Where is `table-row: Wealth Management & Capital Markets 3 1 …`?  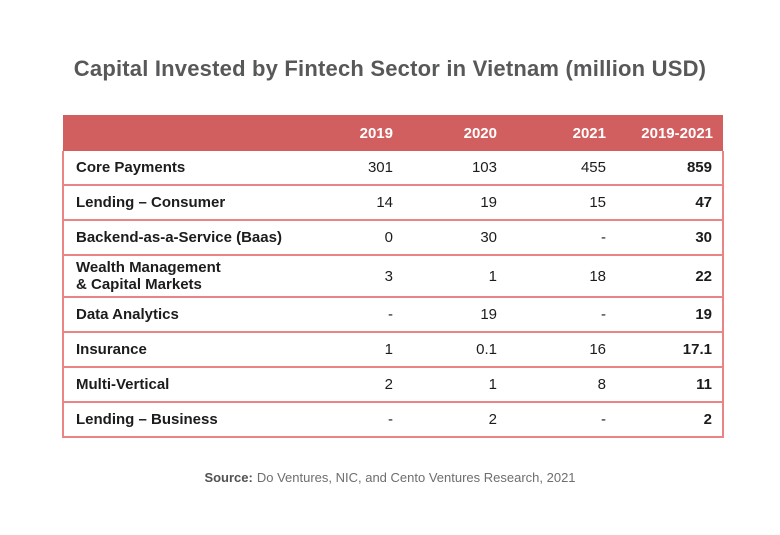 table-row: Wealth Management & Capital Markets 3 1 … is located at coordinates (393, 276).